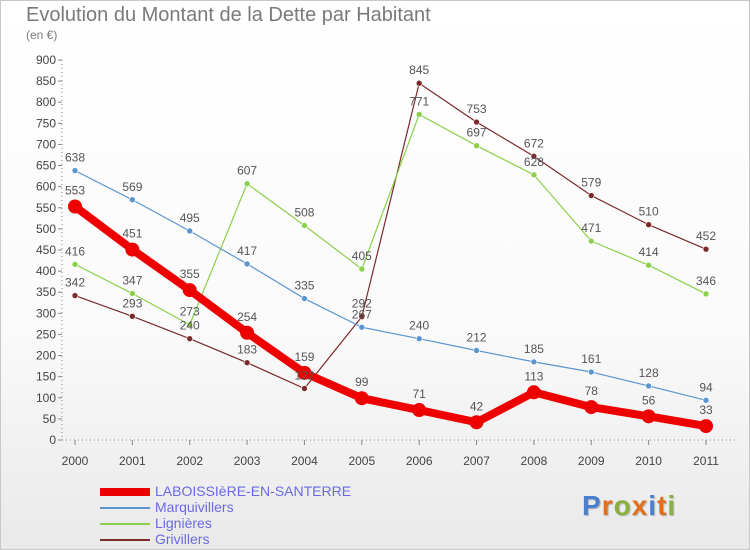 This screenshot has height=550, width=750. Describe the element at coordinates (648, 461) in the screenshot. I see `x-tick-label: 2010` at that location.